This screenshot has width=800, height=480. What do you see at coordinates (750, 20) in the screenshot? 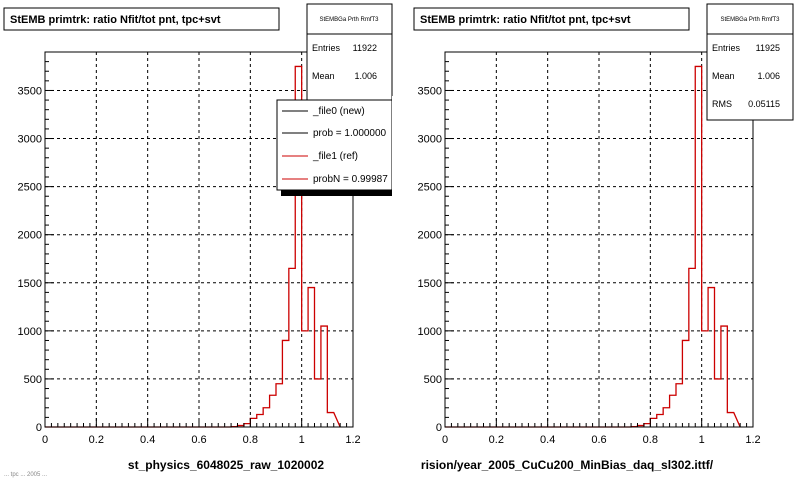
I see `right-stats-name: StEMBGa Prth RmfT3` at bounding box center [750, 20].